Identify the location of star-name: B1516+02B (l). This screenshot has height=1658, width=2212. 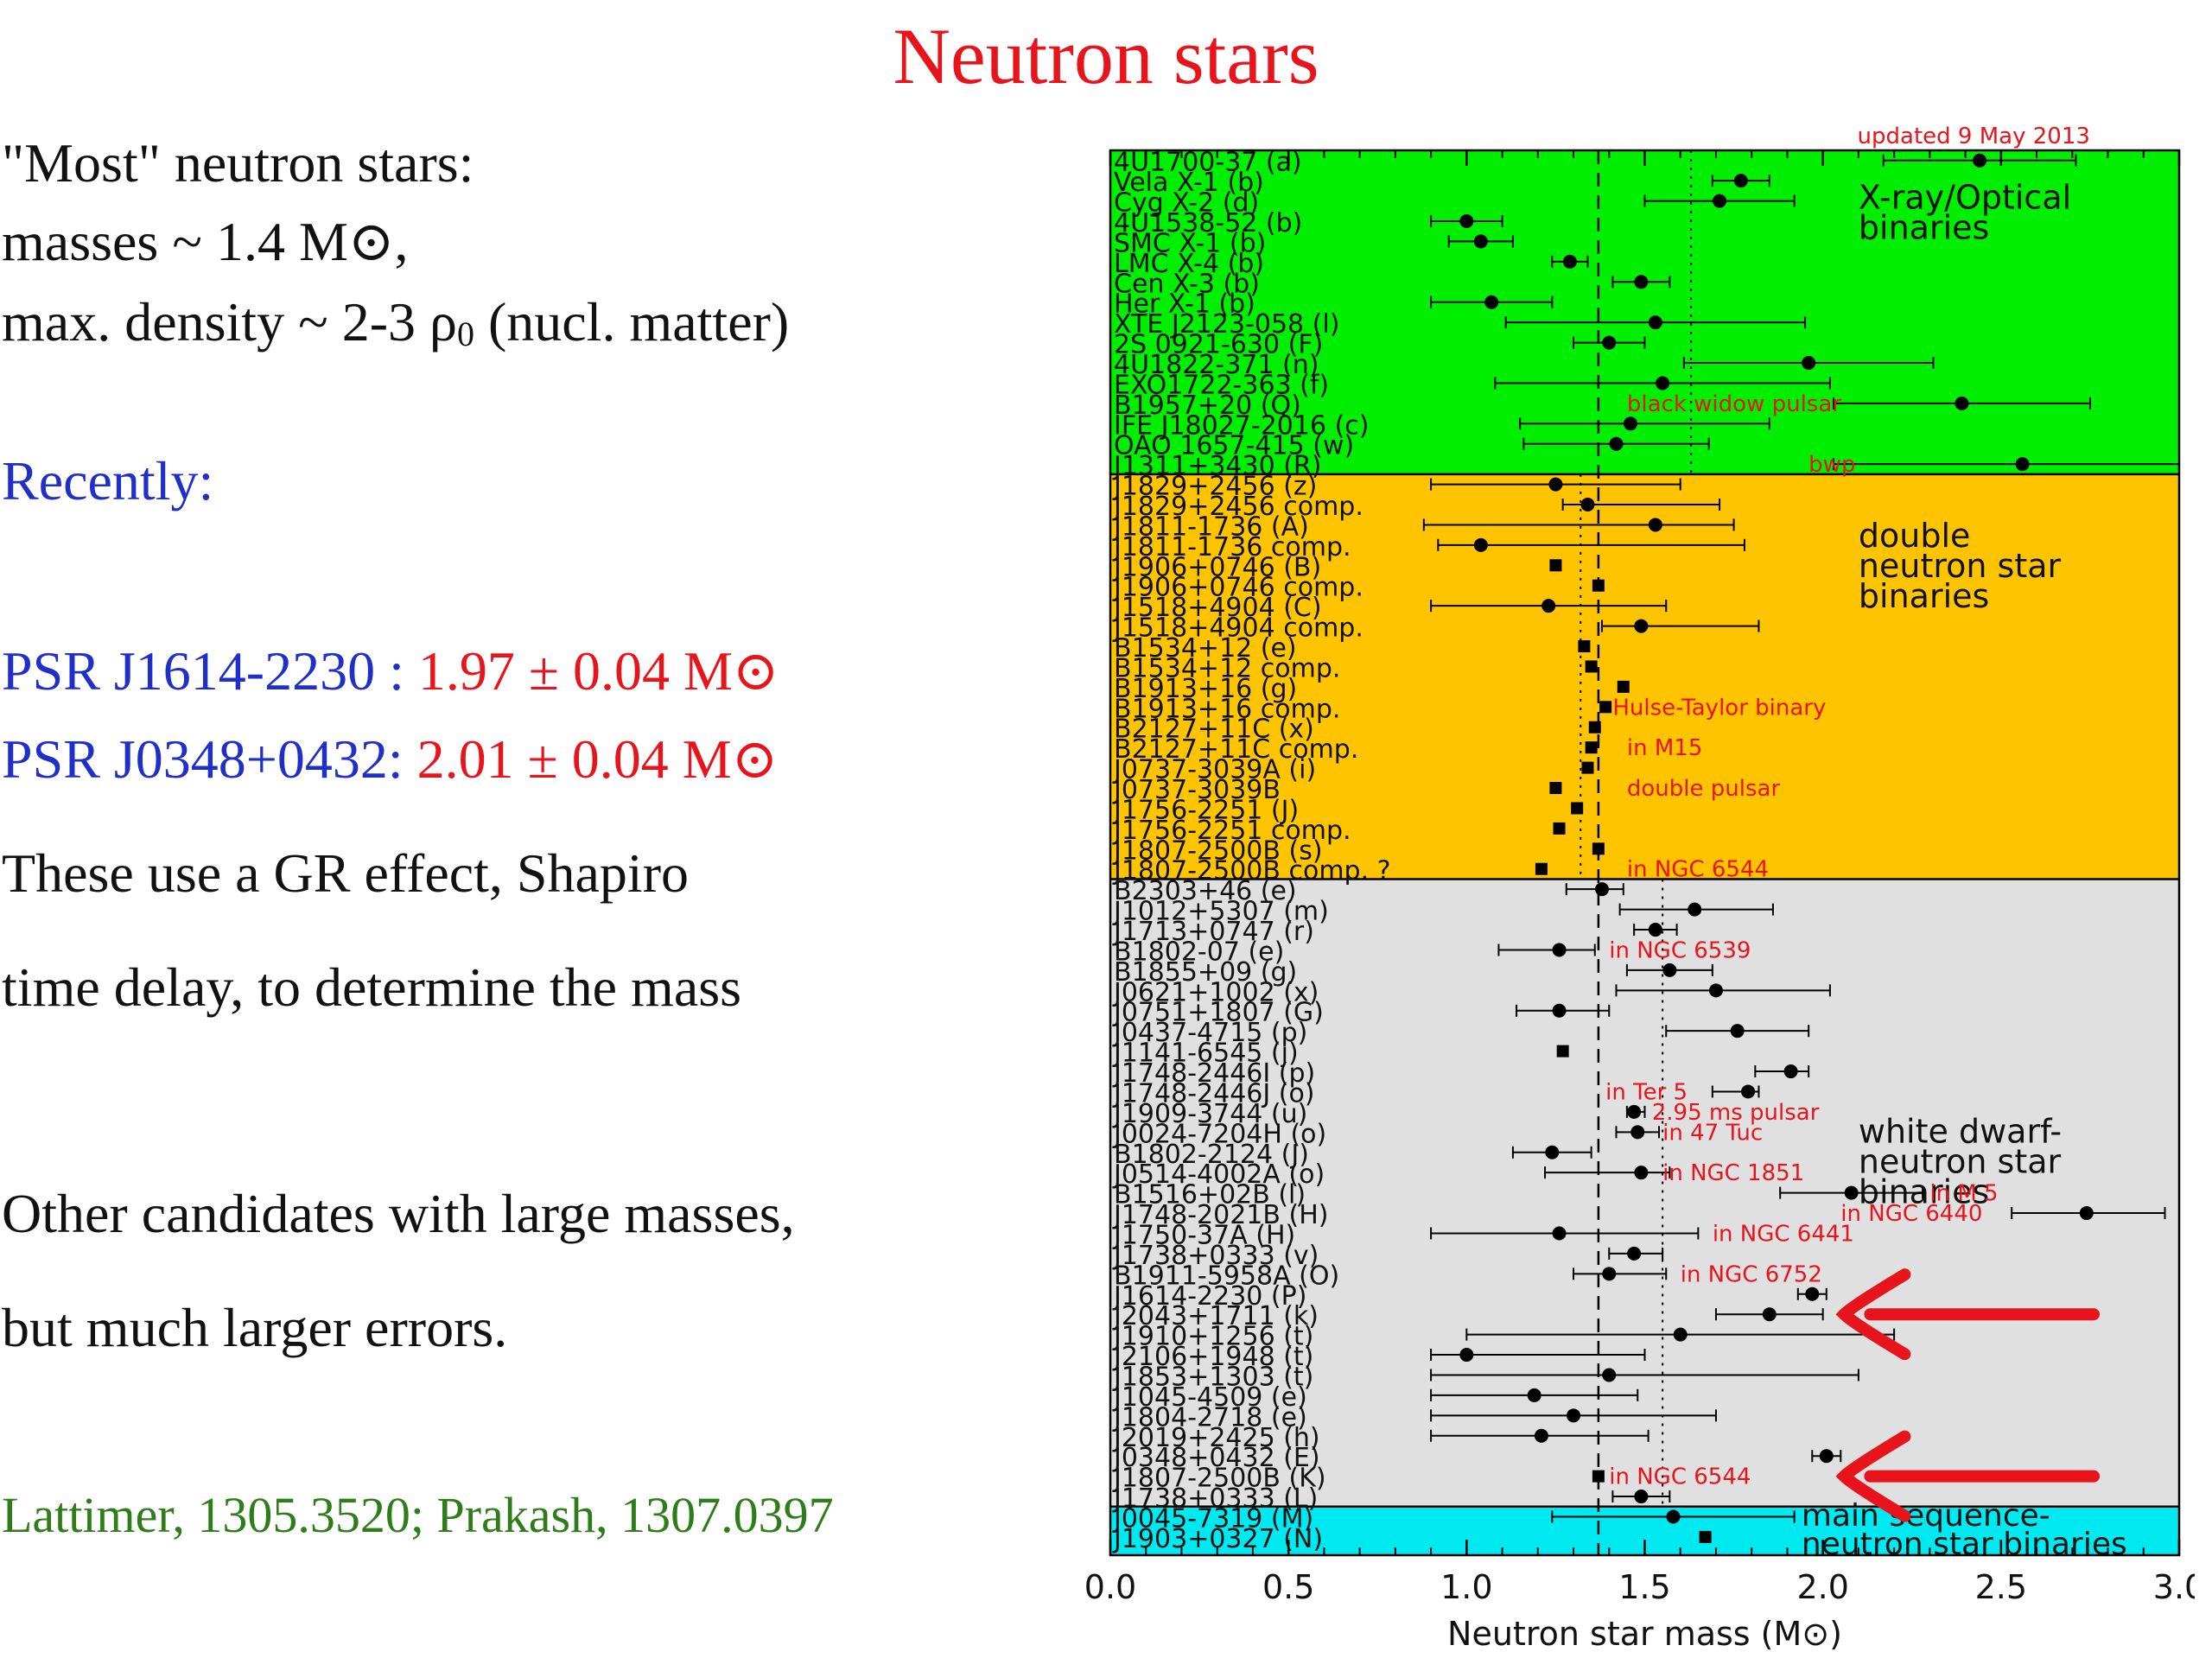
(1210, 1195).